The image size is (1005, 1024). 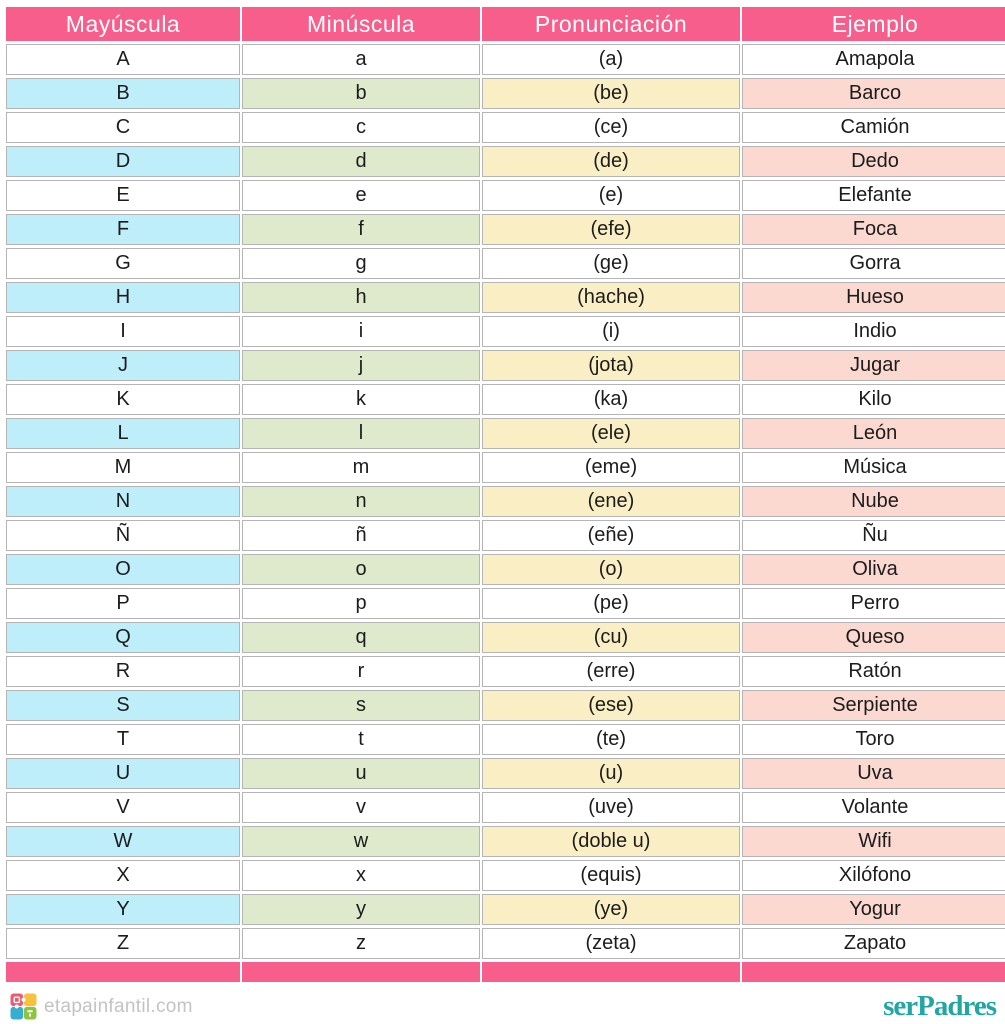 What do you see at coordinates (873, 705) in the screenshot?
I see `cell-ejemplo: Serpiente` at bounding box center [873, 705].